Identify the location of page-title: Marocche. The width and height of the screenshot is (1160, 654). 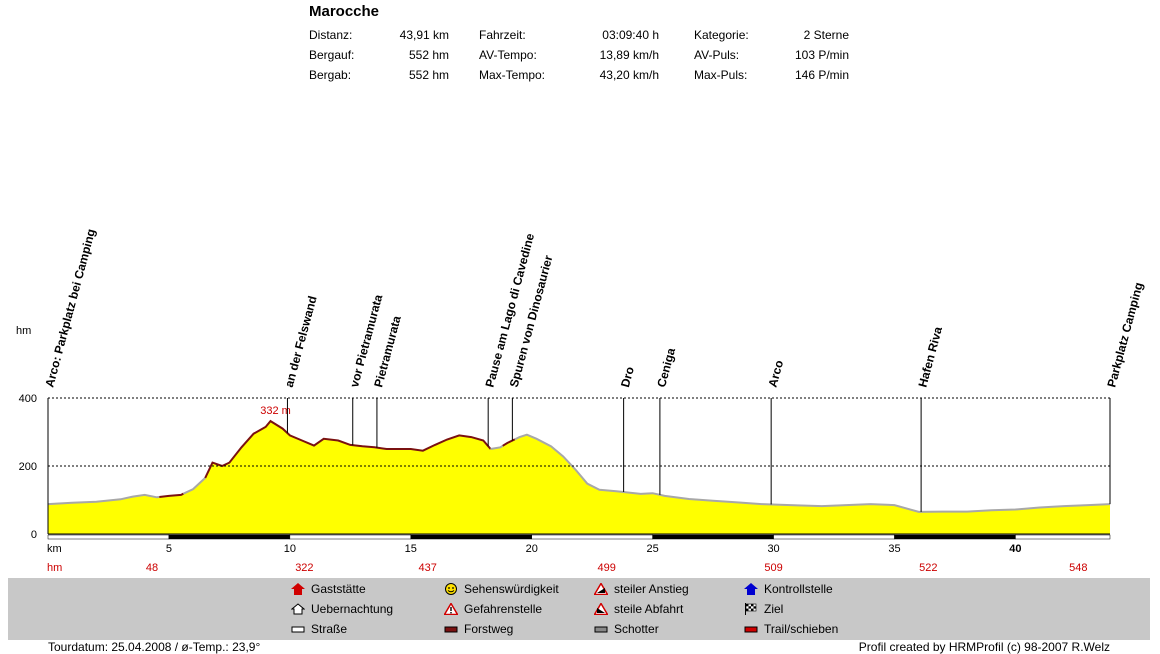
(344, 11).